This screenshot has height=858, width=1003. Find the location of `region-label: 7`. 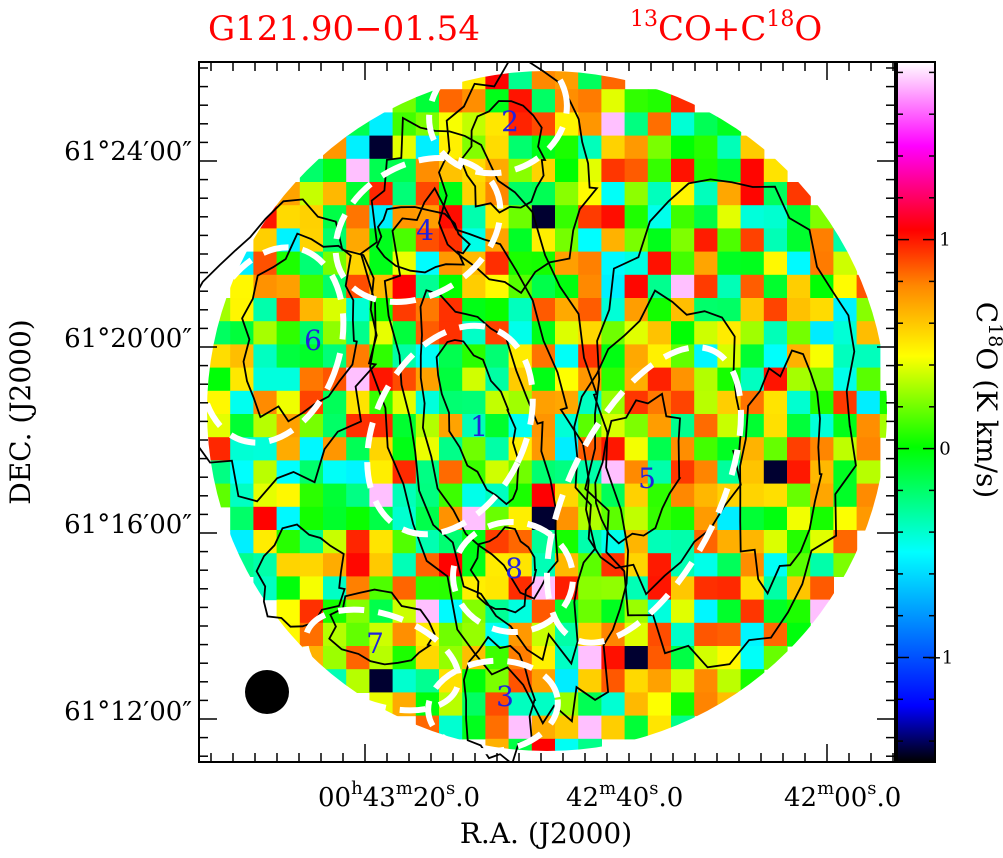

region-label: 7 is located at coordinates (375, 643).